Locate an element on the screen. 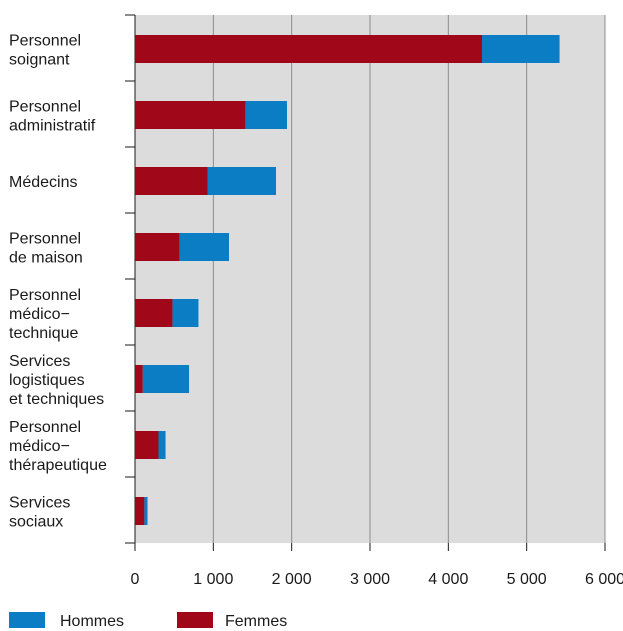 The image size is (623, 631). x-tick-label: 6 000 is located at coordinates (604, 579).